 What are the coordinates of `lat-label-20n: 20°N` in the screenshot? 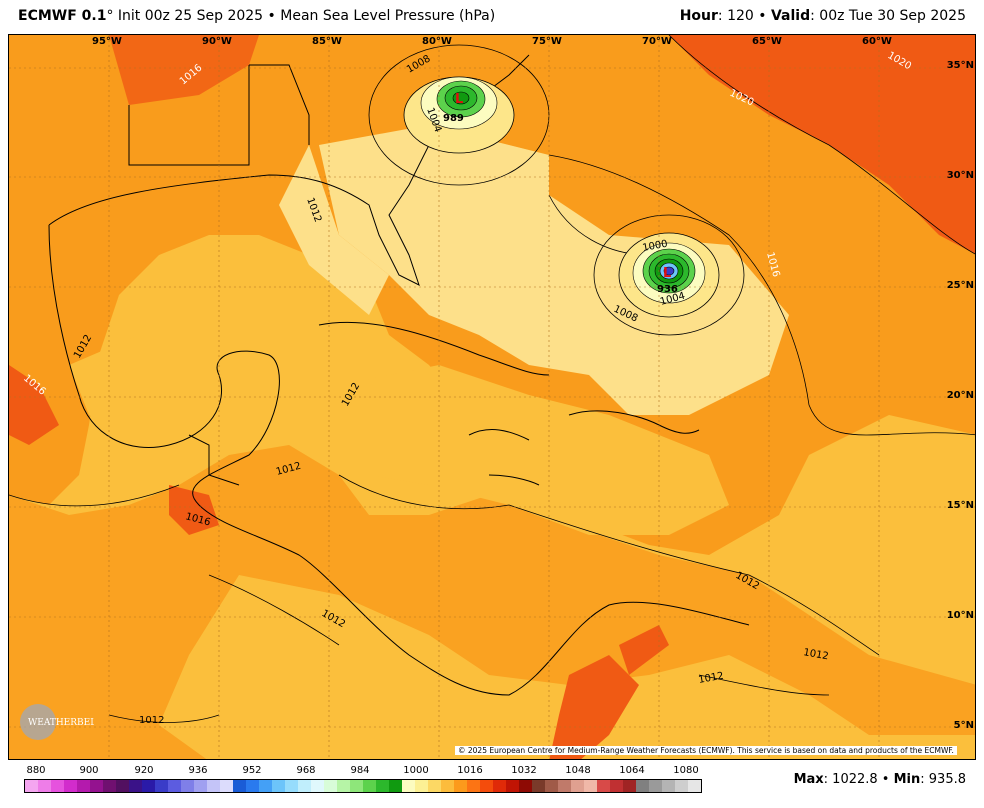 It's located at (960, 395).